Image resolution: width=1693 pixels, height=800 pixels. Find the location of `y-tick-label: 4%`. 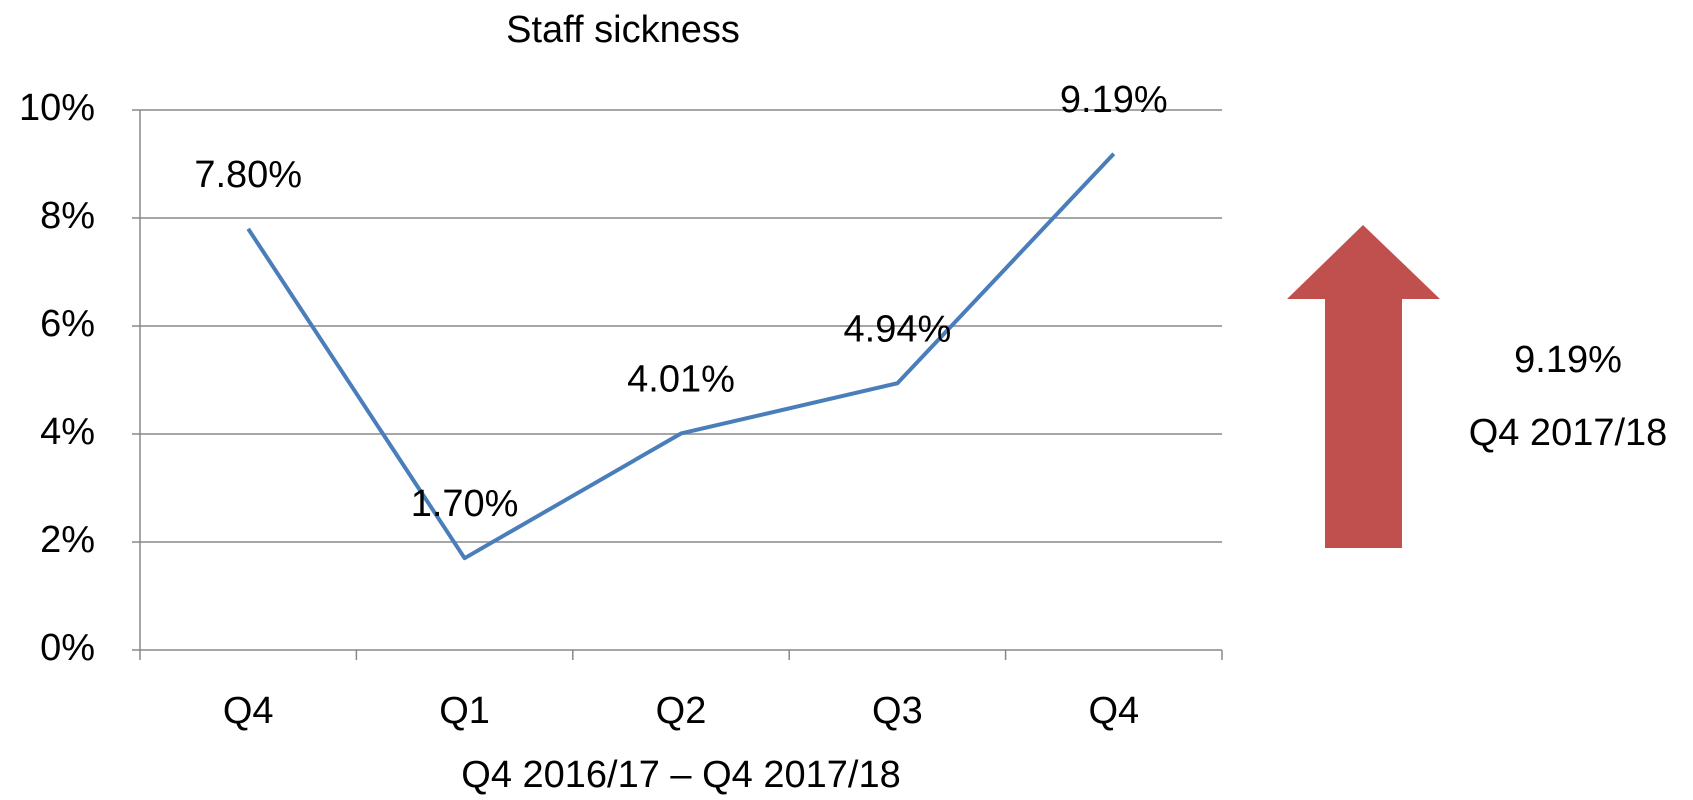

y-tick-label: 4% is located at coordinates (67, 432).